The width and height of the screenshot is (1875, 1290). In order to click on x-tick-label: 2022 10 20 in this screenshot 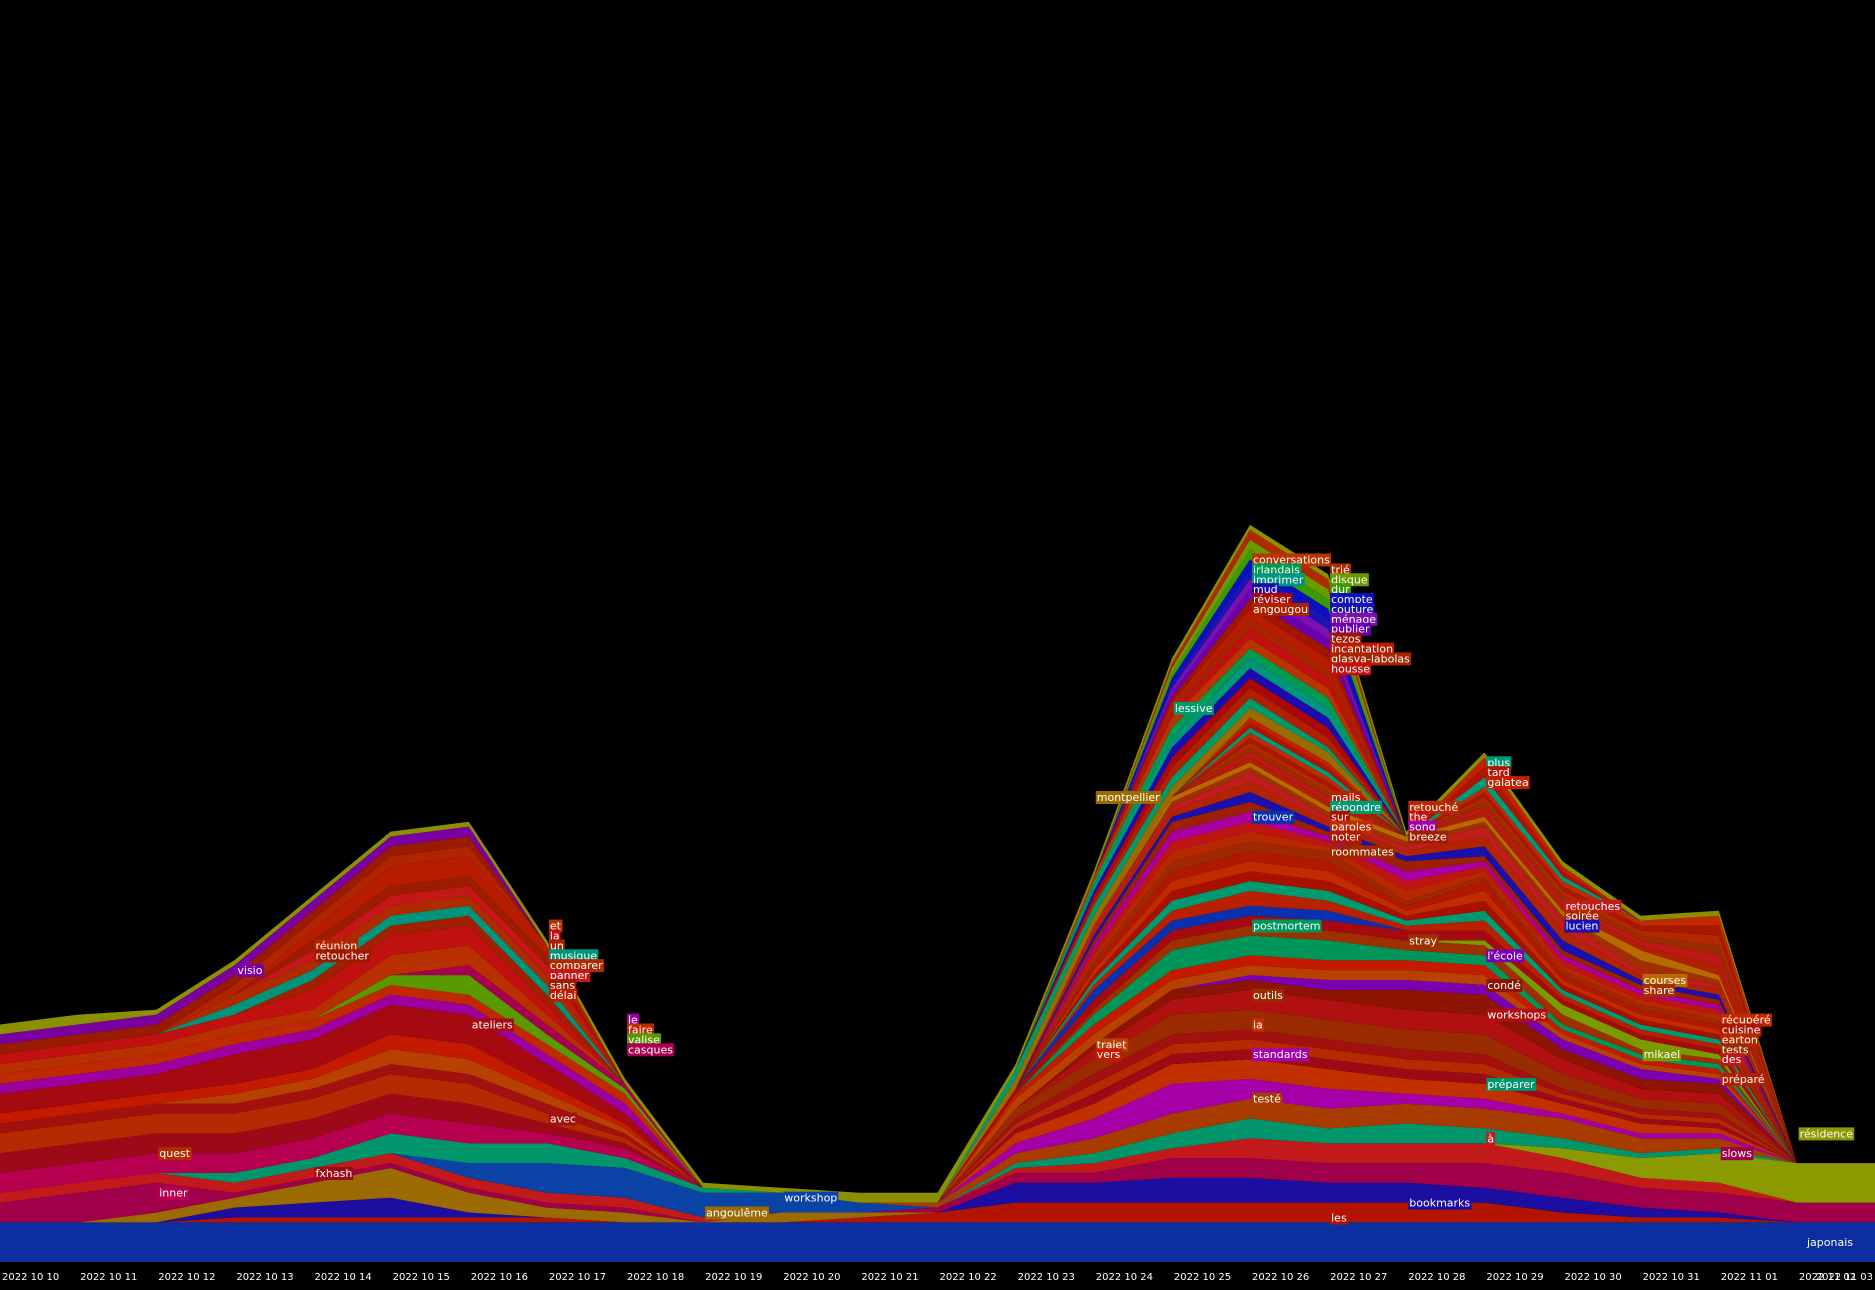, I will do `click(811, 1277)`.